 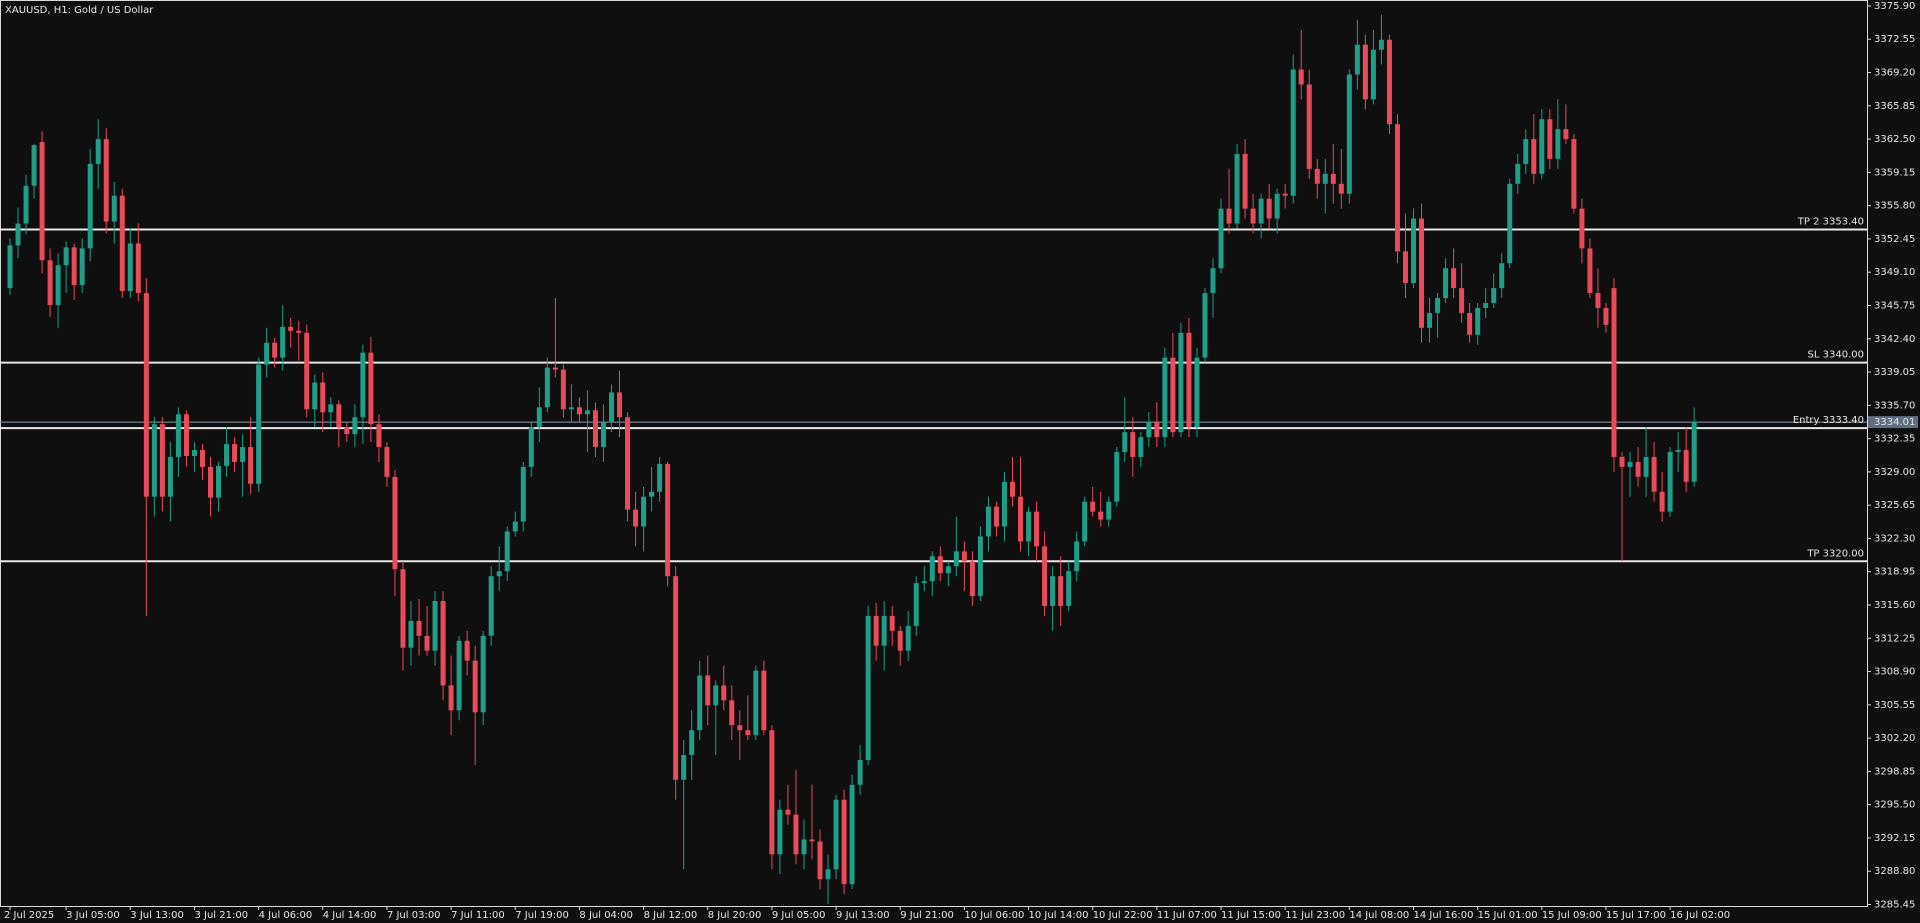 What do you see at coordinates (1894, 405) in the screenshot?
I see `y-tick-label: 3335.70` at bounding box center [1894, 405].